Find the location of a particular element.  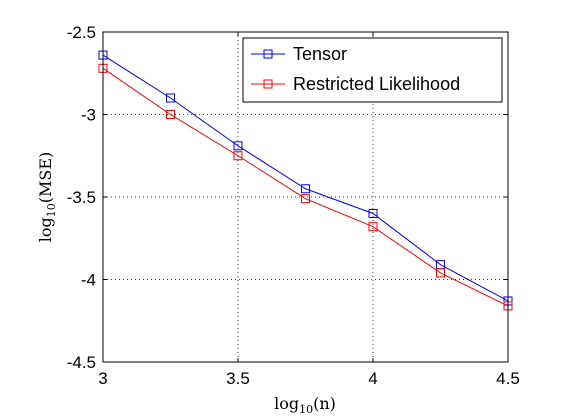

legend-item: Tensor is located at coordinates (299, 54).